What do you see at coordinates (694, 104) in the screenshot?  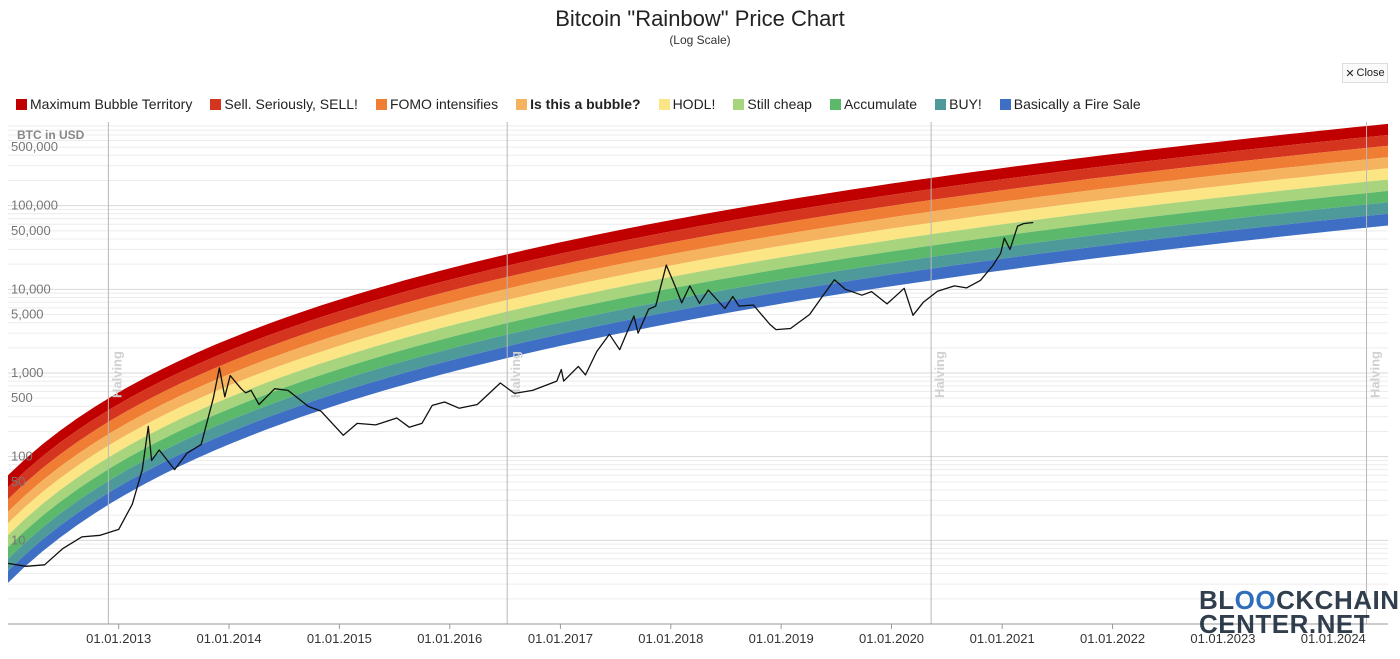 I see `legend-label: HODL!` at bounding box center [694, 104].